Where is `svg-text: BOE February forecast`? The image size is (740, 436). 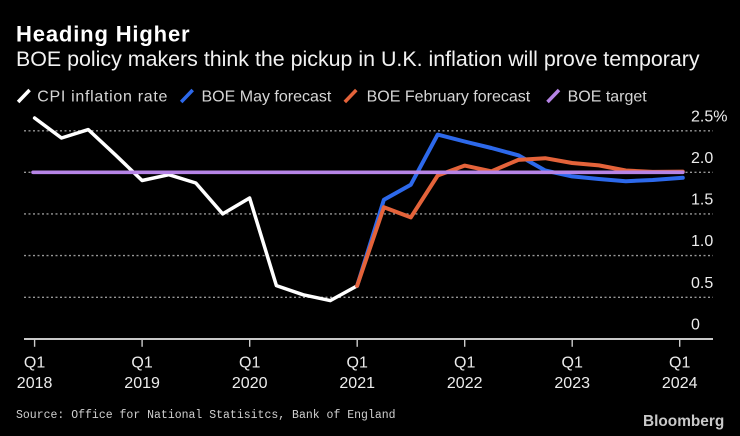
svg-text: BOE February forecast is located at coordinates (449, 97).